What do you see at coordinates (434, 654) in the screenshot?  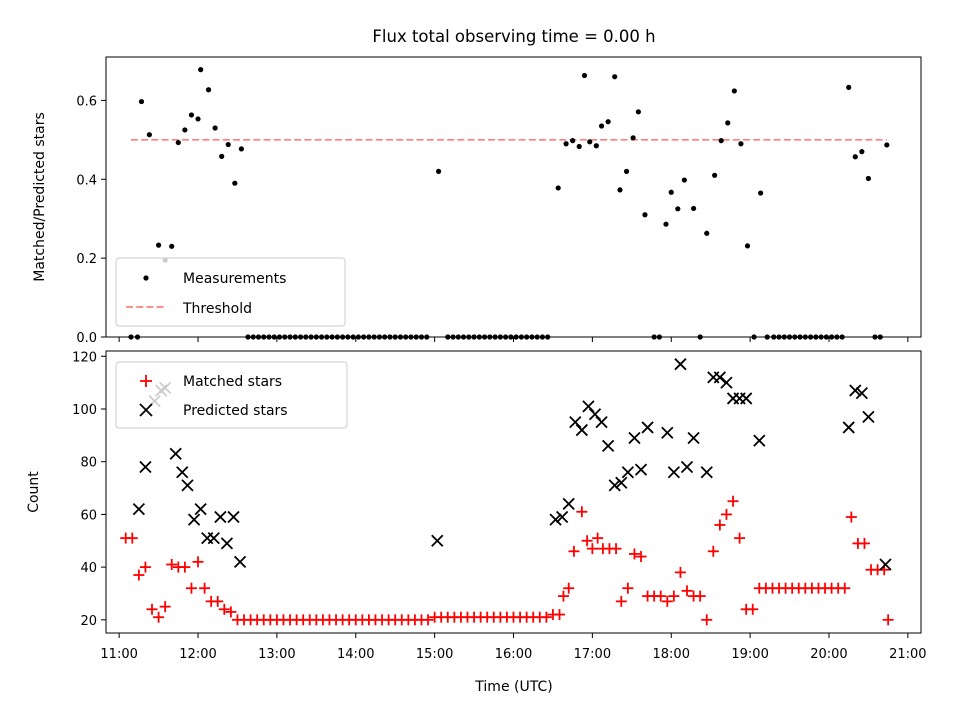 I see `bottom-x-tick-label: 15:00` at bounding box center [434, 654].